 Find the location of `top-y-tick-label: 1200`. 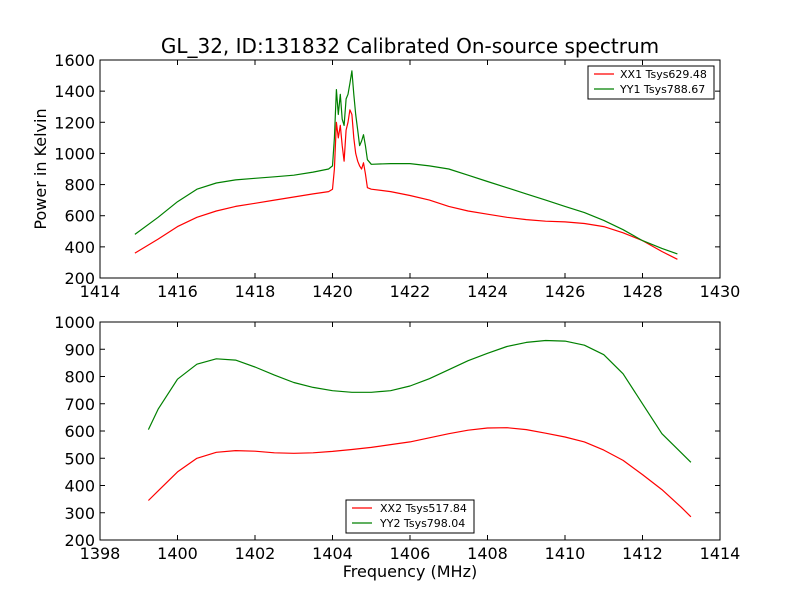

top-y-tick-label: 1200 is located at coordinates (74, 122).